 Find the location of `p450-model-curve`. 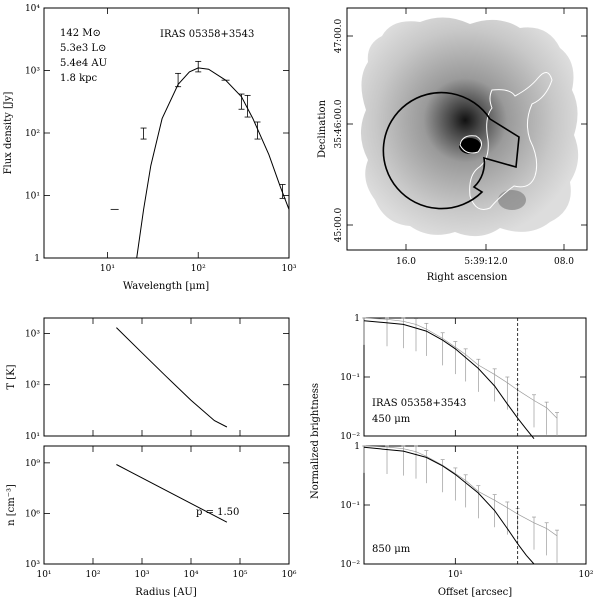

p450-model-curve is located at coordinates (449, 380).